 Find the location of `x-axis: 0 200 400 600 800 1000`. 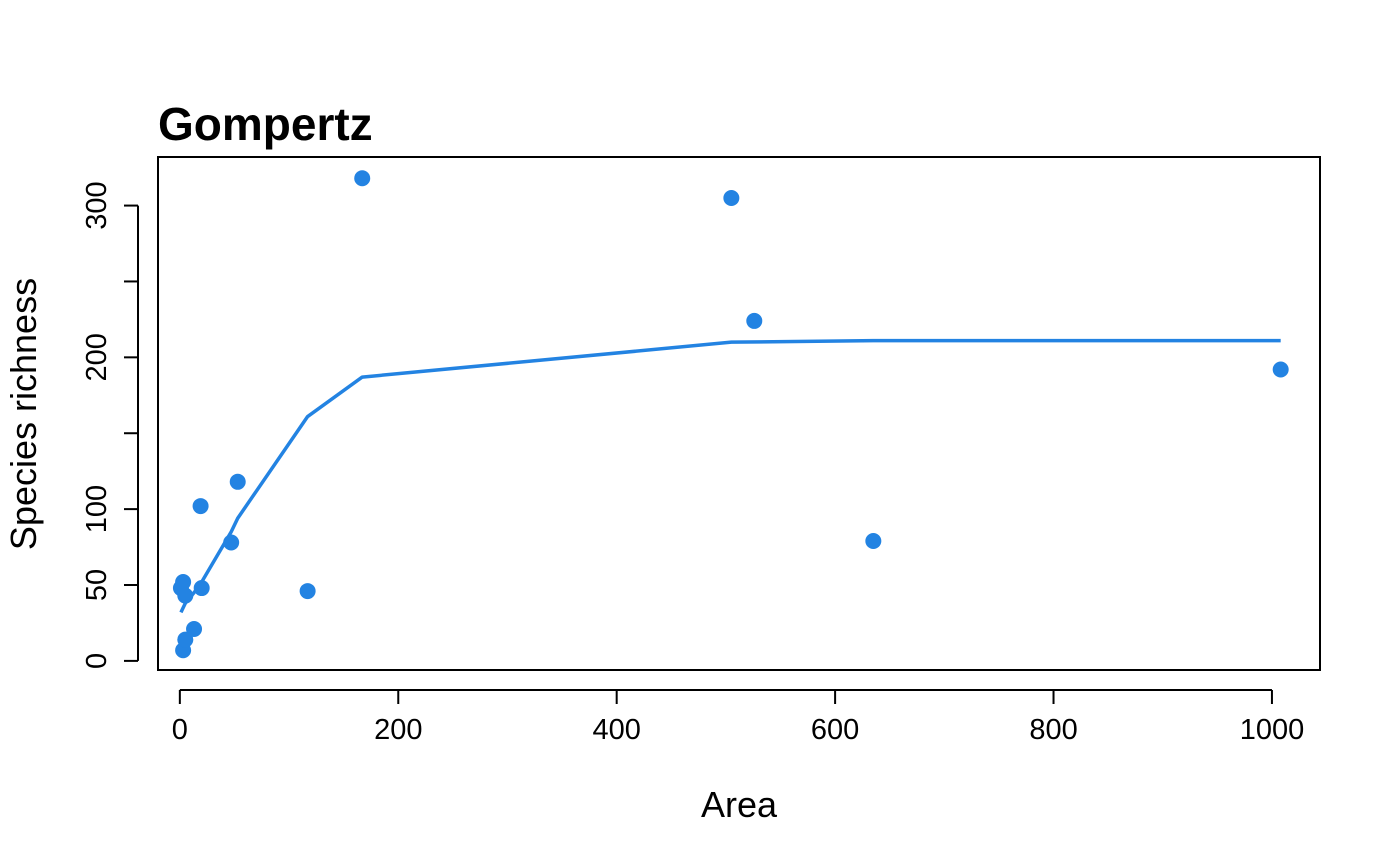

x-axis: 0 200 400 600 800 1000 is located at coordinates (738, 717).